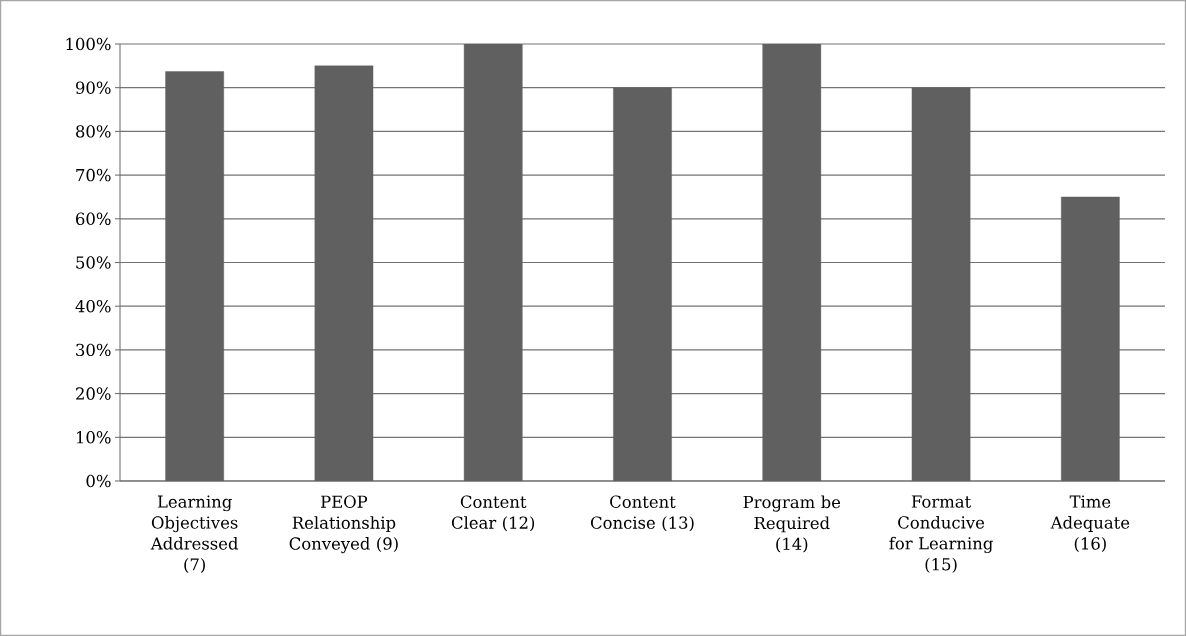 This screenshot has width=1186, height=636. Describe the element at coordinates (93, 87) in the screenshot. I see `y-tick-label: 90%` at that location.